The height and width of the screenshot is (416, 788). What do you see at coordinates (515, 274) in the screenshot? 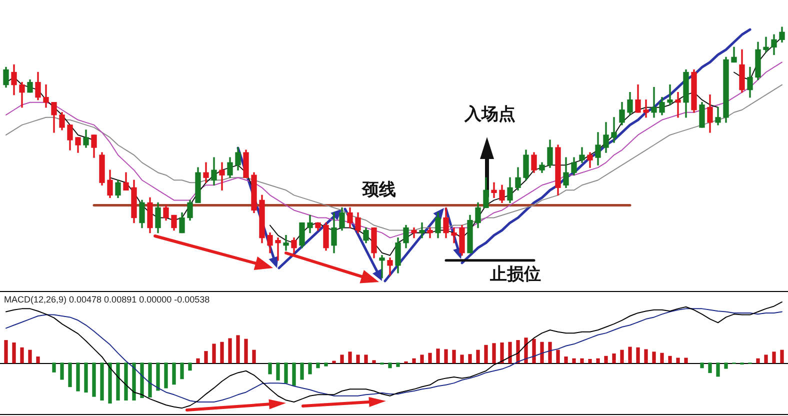
I see `series-label: 止损位` at bounding box center [515, 274].